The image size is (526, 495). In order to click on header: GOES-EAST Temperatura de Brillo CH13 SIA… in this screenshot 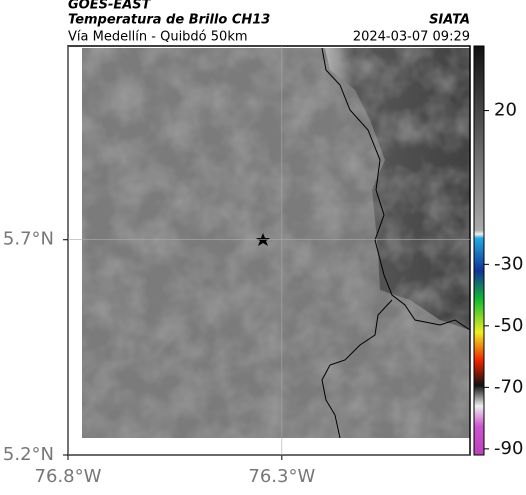, I will do `click(269, 22)`.